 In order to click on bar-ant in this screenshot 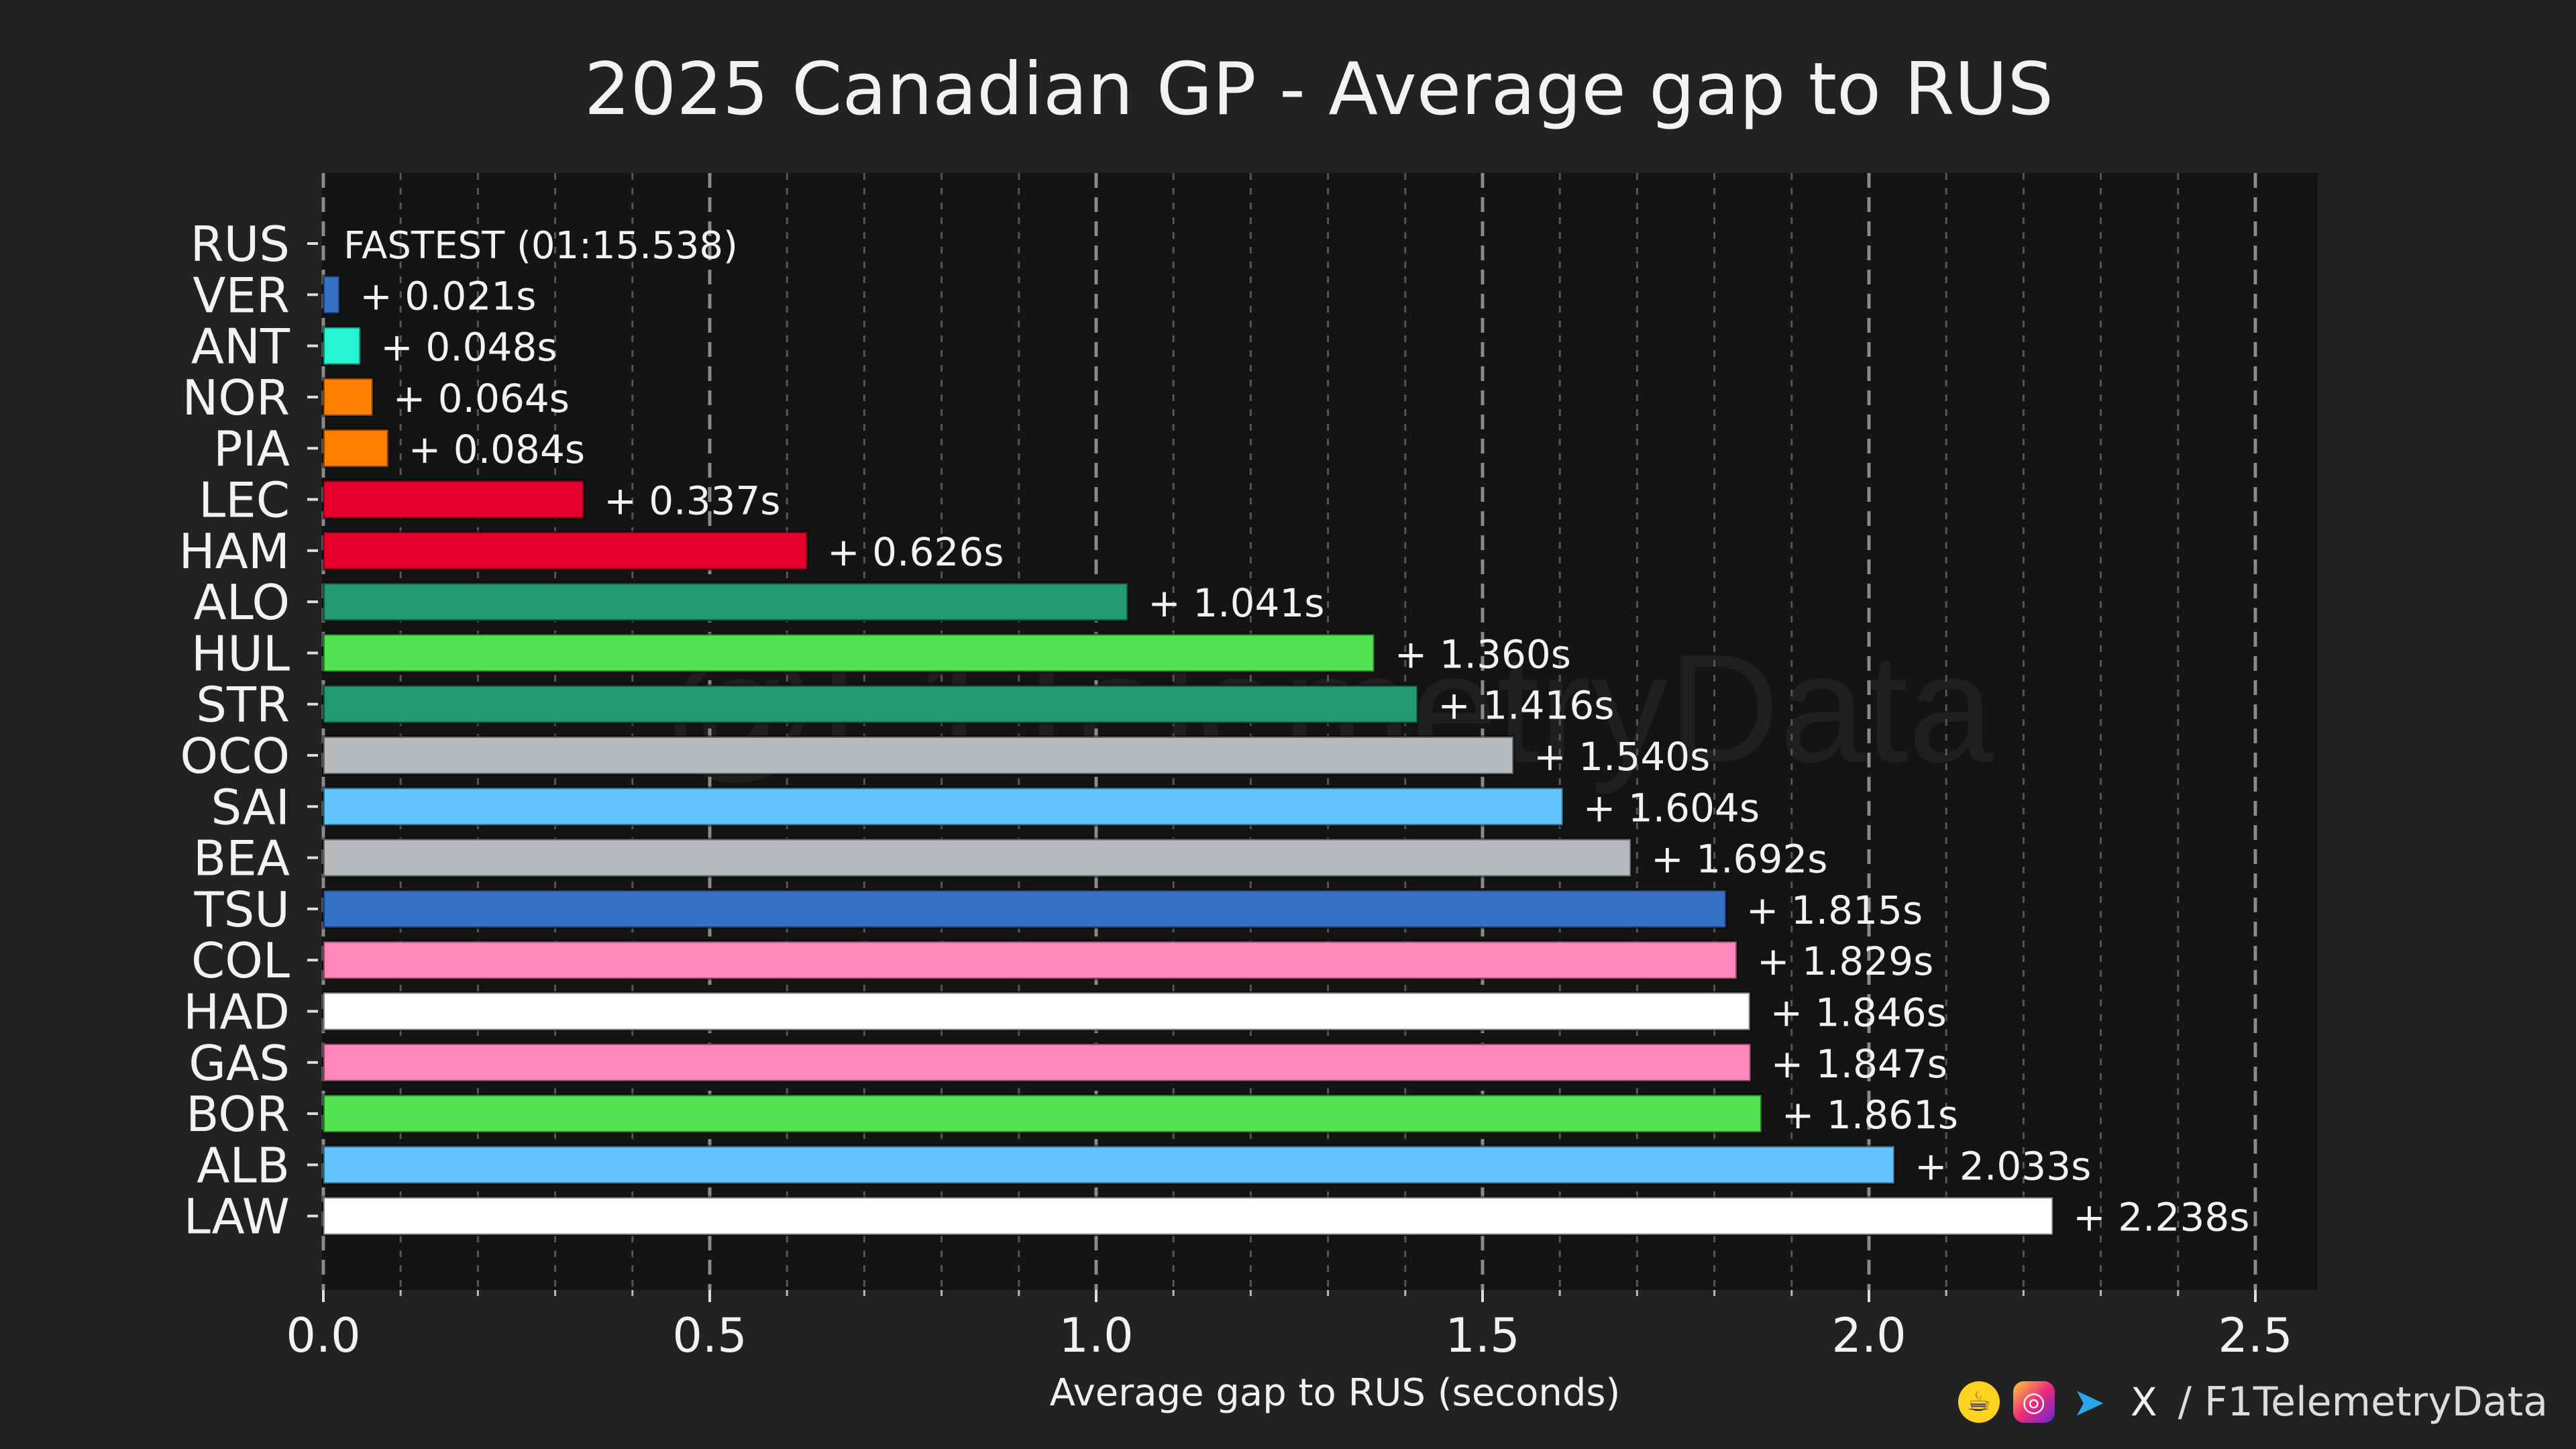, I will do `click(342, 345)`.